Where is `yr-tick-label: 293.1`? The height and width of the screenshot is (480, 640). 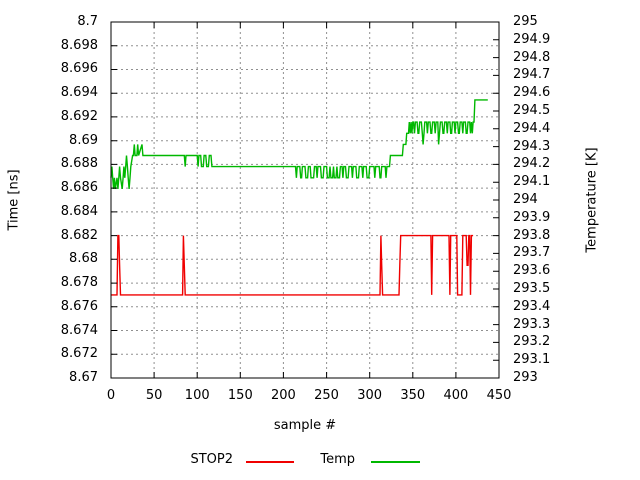
yr-tick-label: 293.1 is located at coordinates (532, 360).